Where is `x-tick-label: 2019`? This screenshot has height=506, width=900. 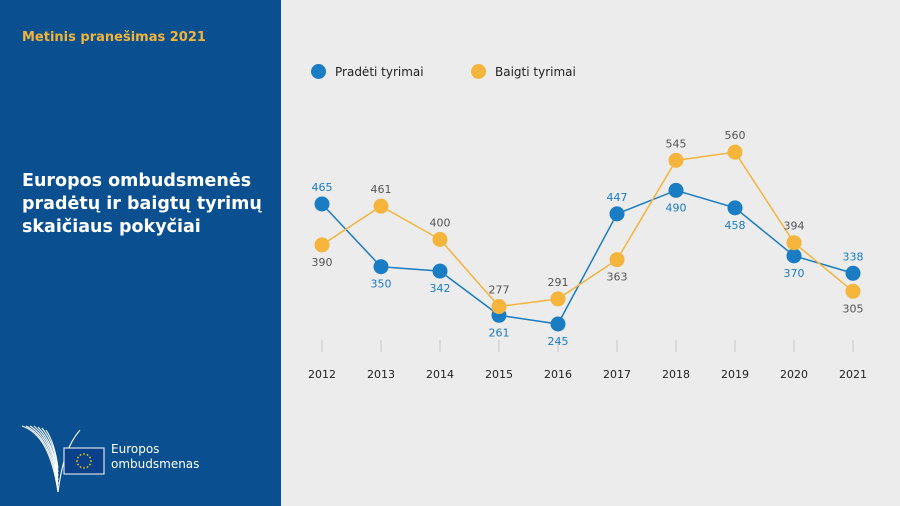 x-tick-label: 2019 is located at coordinates (735, 374).